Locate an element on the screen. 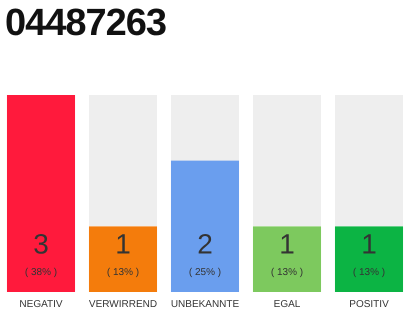 Image resolution: width=410 pixels, height=320 pixels. x-tick-label: UNBEKANNTE is located at coordinates (205, 304).